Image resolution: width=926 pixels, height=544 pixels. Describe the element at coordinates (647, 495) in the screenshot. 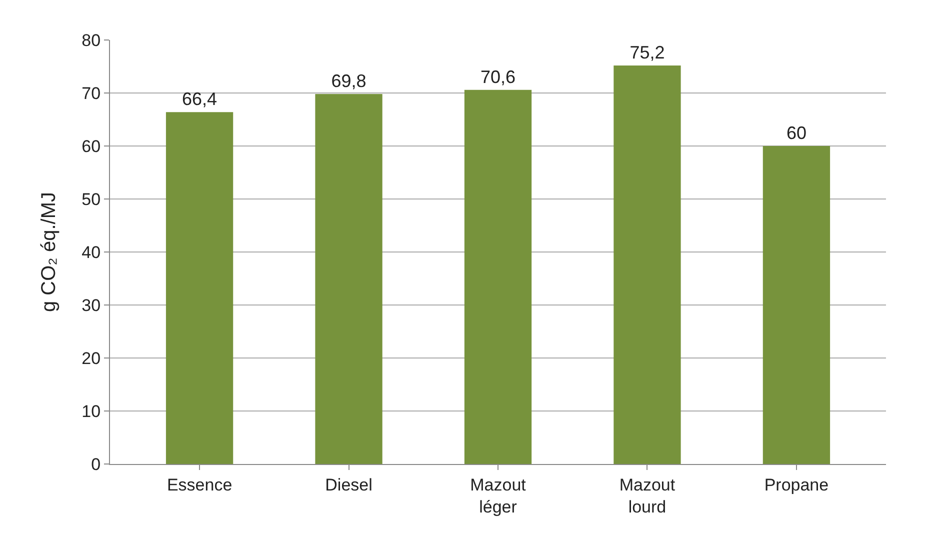

I see `x-tick-label: Mazout lourd` at that location.